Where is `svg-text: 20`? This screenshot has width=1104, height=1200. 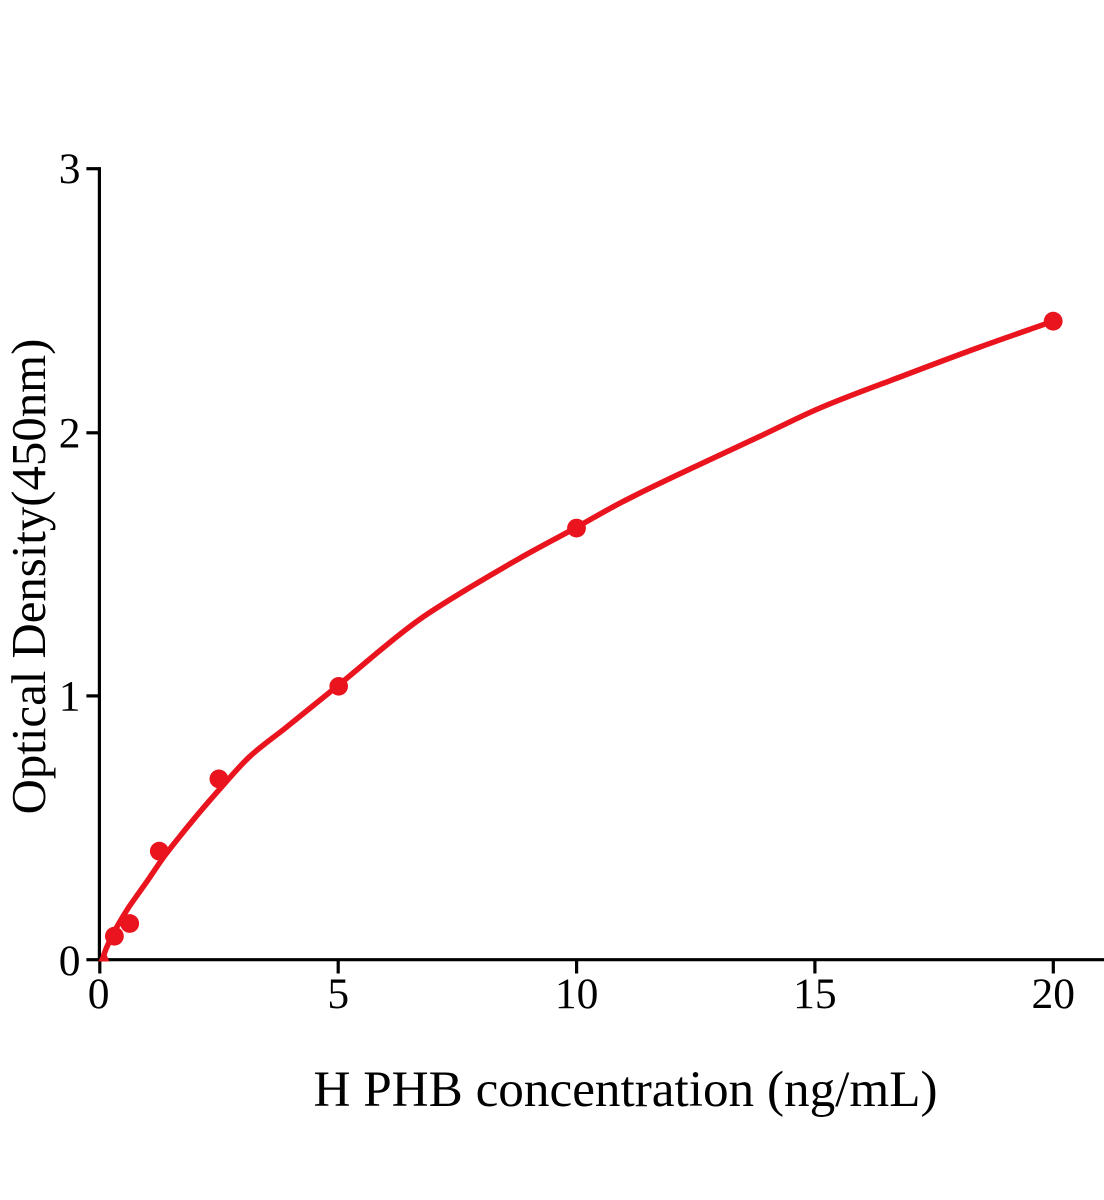 svg-text: 20 is located at coordinates (1054, 994).